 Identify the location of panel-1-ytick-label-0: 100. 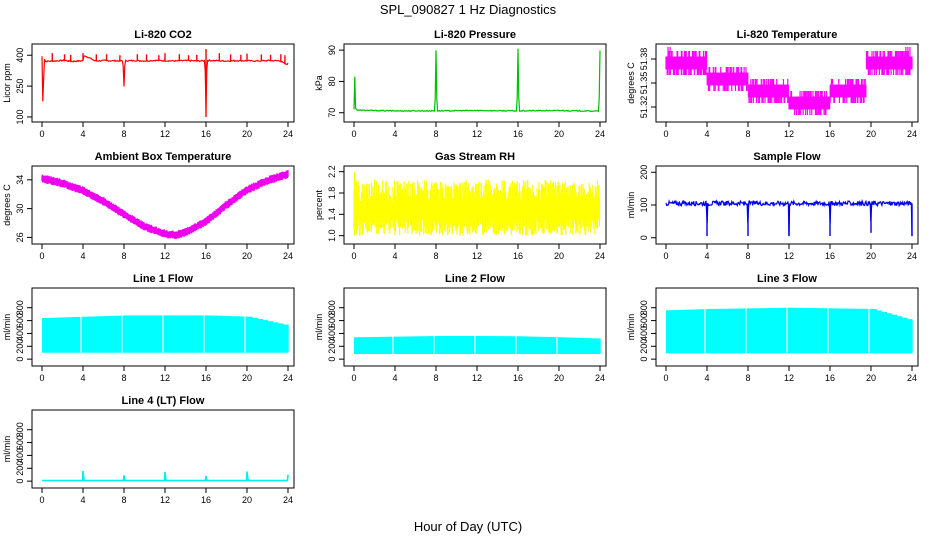
(20, 116).